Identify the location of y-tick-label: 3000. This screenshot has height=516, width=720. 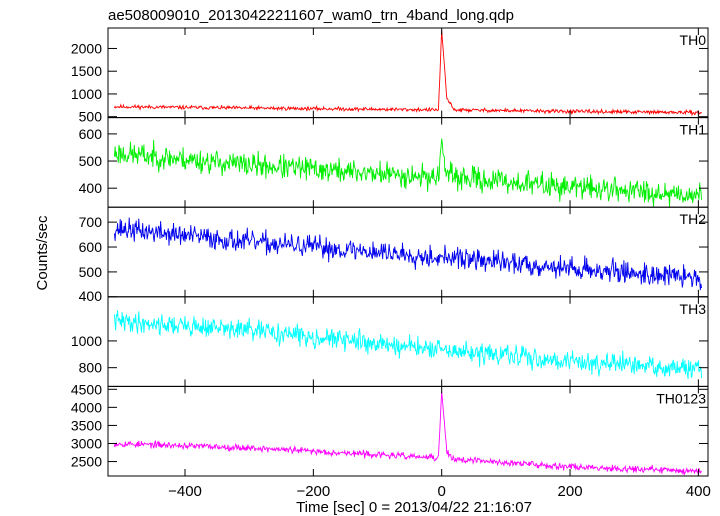
(86, 443).